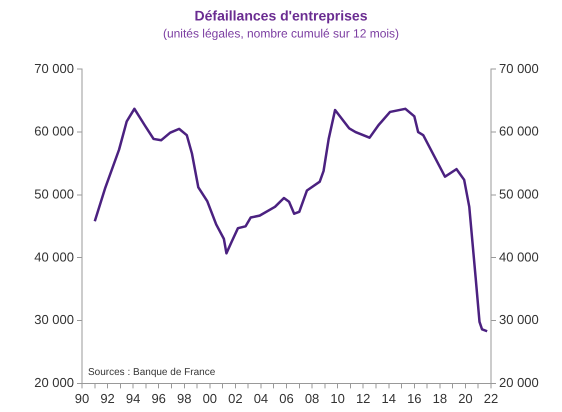 The image size is (562, 412). Describe the element at coordinates (363, 398) in the screenshot. I see `x-tick-label: 12` at that location.